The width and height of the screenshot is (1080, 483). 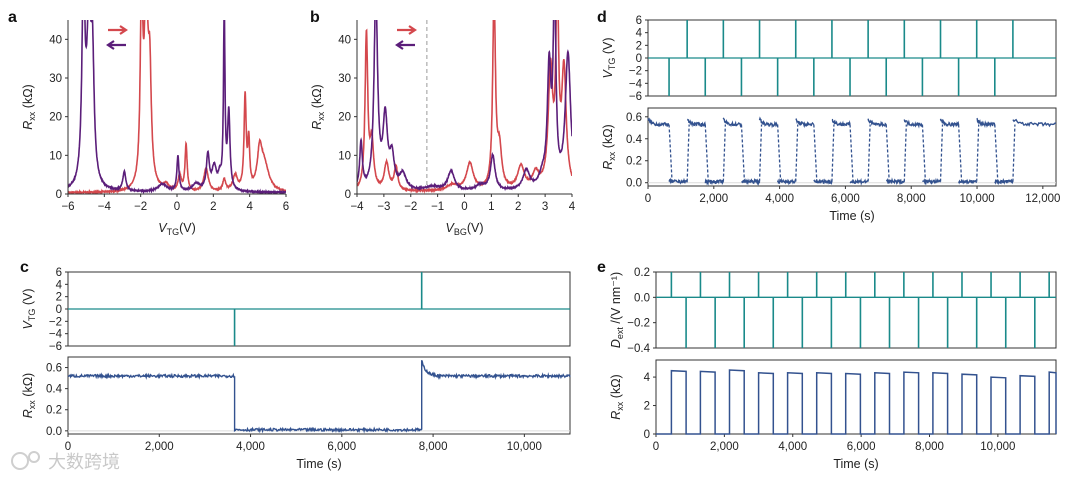 I want to click on panel-b-series-forward, so click(x=464, y=107).